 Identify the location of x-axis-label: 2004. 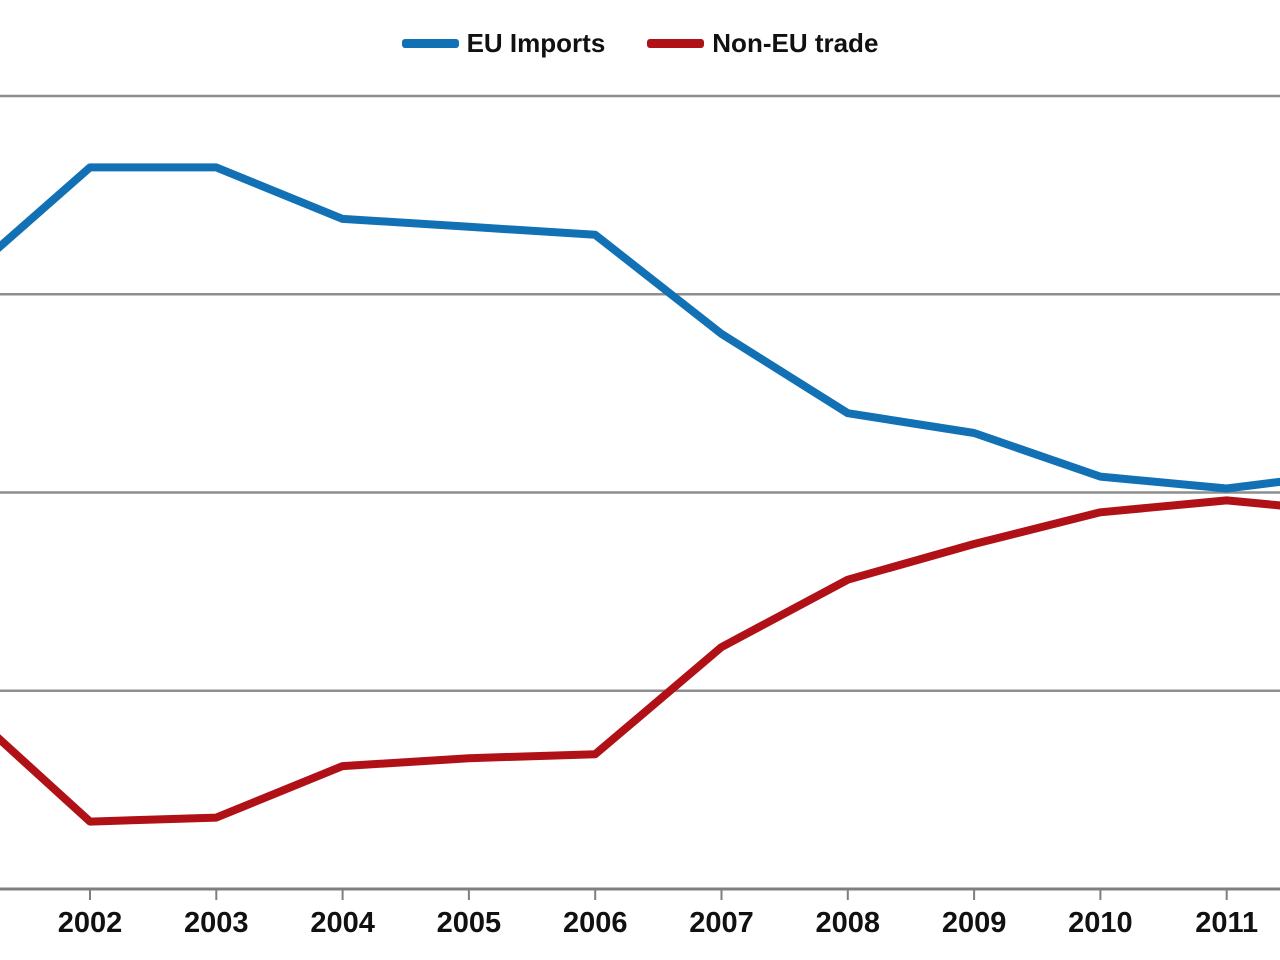
(342, 923).